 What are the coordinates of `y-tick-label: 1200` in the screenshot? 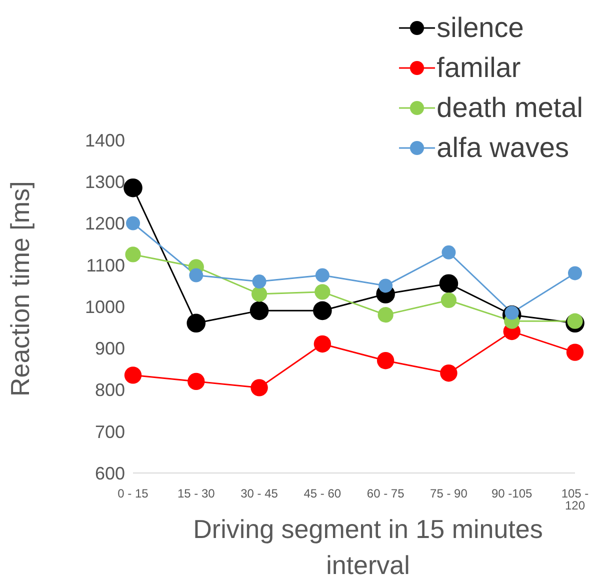 It's located at (104, 224).